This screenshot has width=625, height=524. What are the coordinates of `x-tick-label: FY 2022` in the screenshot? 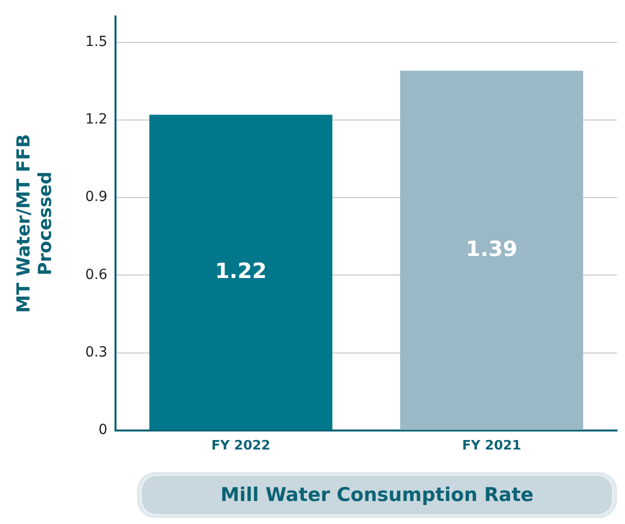 It's located at (240, 446).